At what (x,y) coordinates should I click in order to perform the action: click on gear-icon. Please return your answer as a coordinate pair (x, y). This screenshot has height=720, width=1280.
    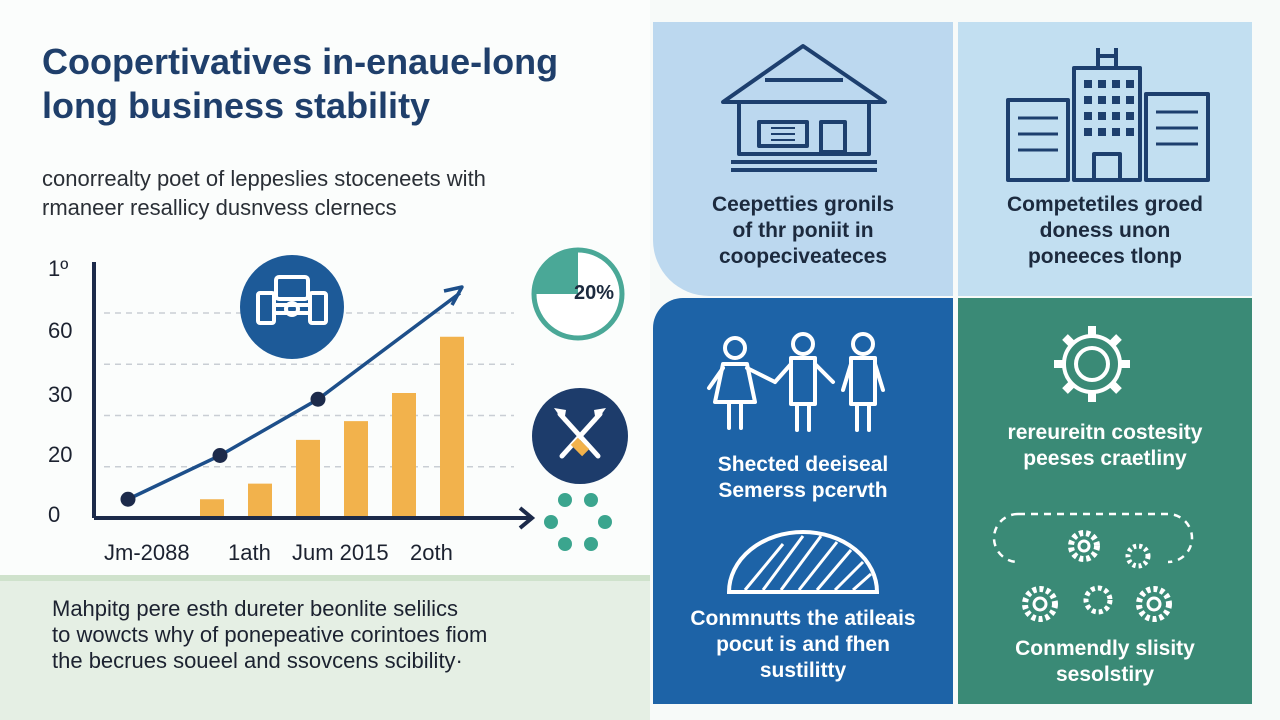
    Looking at the image, I should click on (1092, 364).